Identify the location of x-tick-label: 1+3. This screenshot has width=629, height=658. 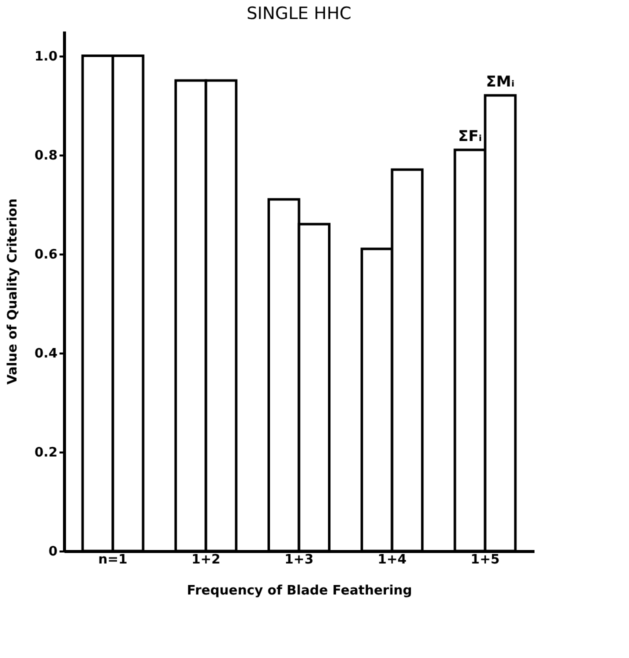
(299, 560).